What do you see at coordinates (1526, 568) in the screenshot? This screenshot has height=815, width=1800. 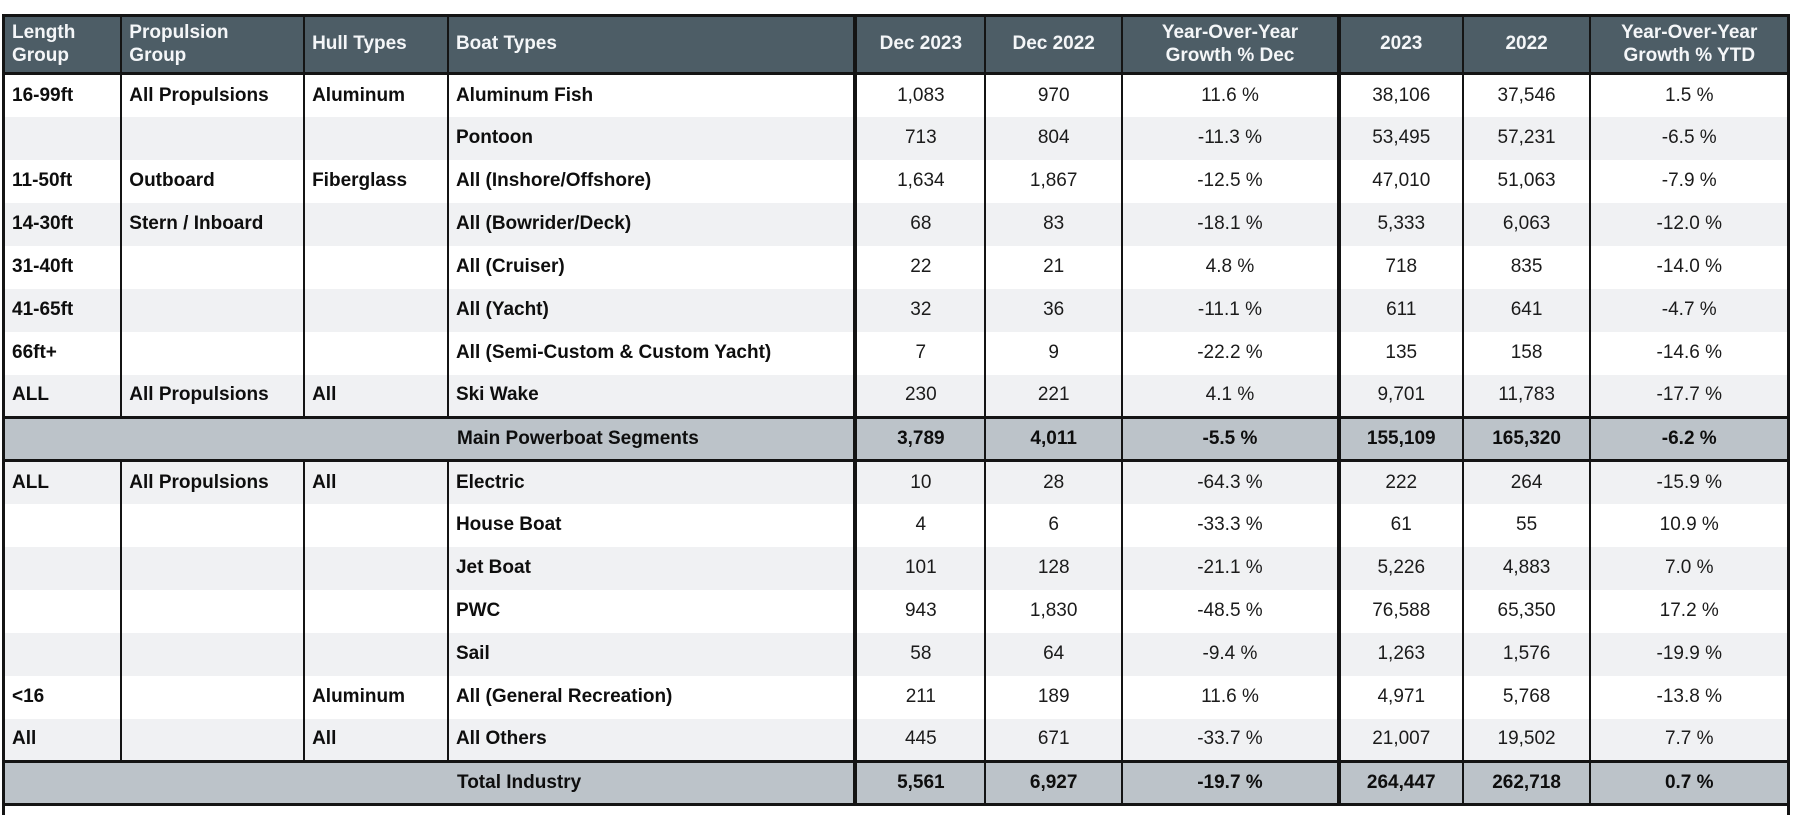 I see `cell-total-2022: 4,883` at bounding box center [1526, 568].